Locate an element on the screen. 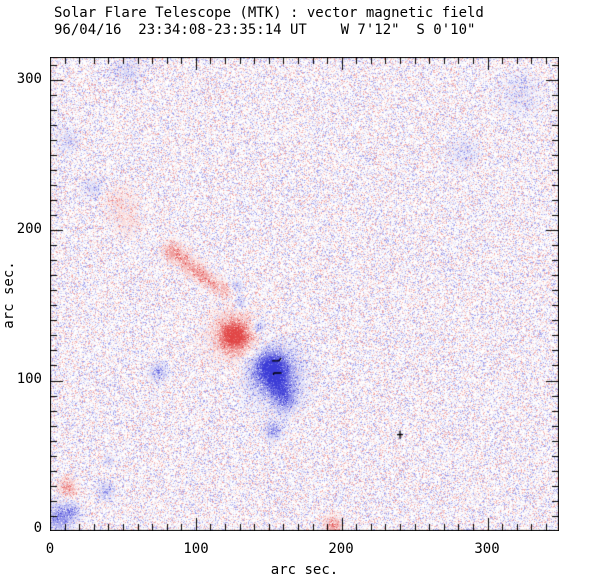 The image size is (612, 585). x-tick-label-100: 100 is located at coordinates (196, 549).